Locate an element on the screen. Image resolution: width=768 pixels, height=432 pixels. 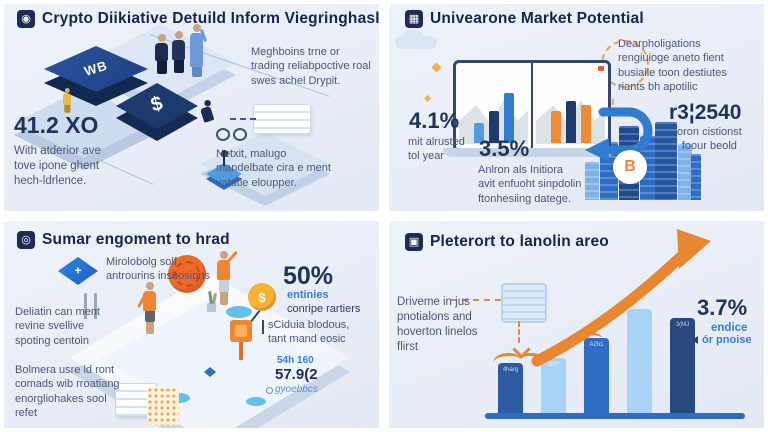
market-icon: ▦ is located at coordinates (414, 19).